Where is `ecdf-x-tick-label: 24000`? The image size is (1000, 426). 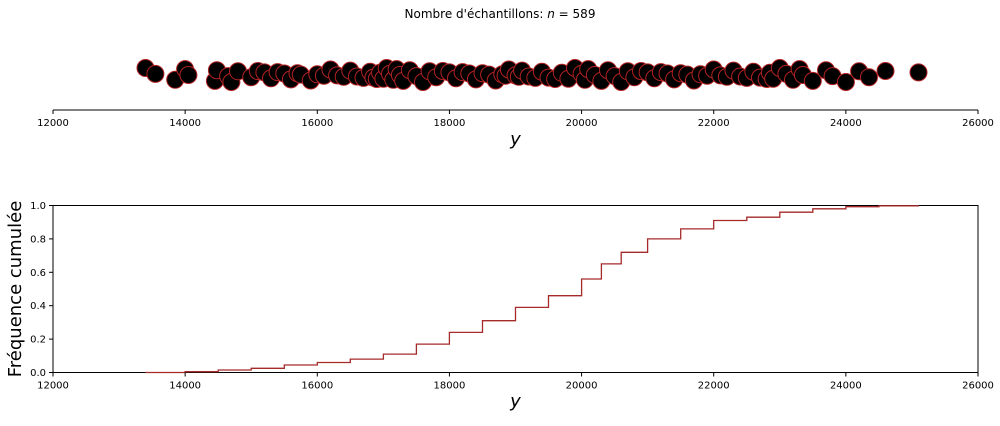 ecdf-x-tick-label: 24000 is located at coordinates (846, 386).